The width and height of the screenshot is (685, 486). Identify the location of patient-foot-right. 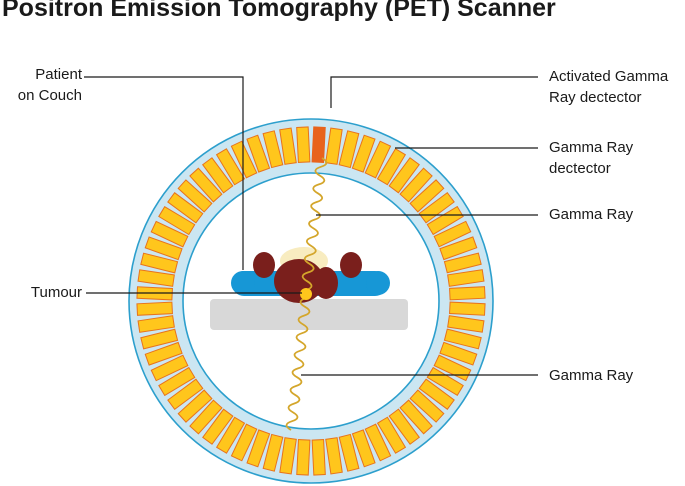
(378, 283).